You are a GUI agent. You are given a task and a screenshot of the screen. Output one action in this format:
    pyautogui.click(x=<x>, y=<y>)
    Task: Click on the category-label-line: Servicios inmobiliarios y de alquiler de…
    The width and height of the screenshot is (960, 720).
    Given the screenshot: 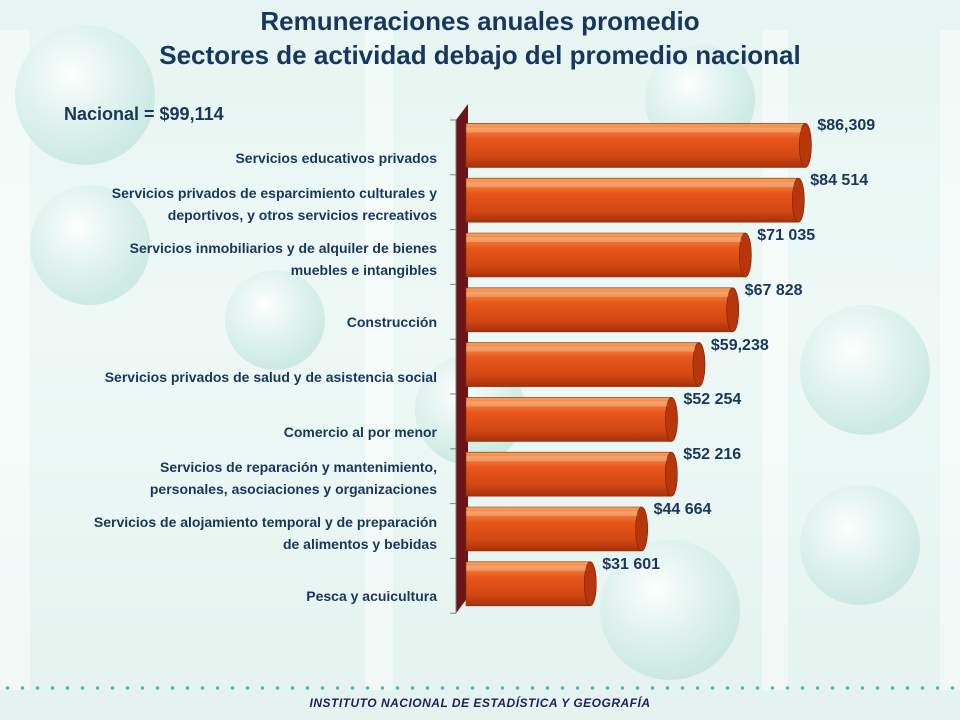 What is the action you would take?
    pyautogui.click(x=283, y=248)
    